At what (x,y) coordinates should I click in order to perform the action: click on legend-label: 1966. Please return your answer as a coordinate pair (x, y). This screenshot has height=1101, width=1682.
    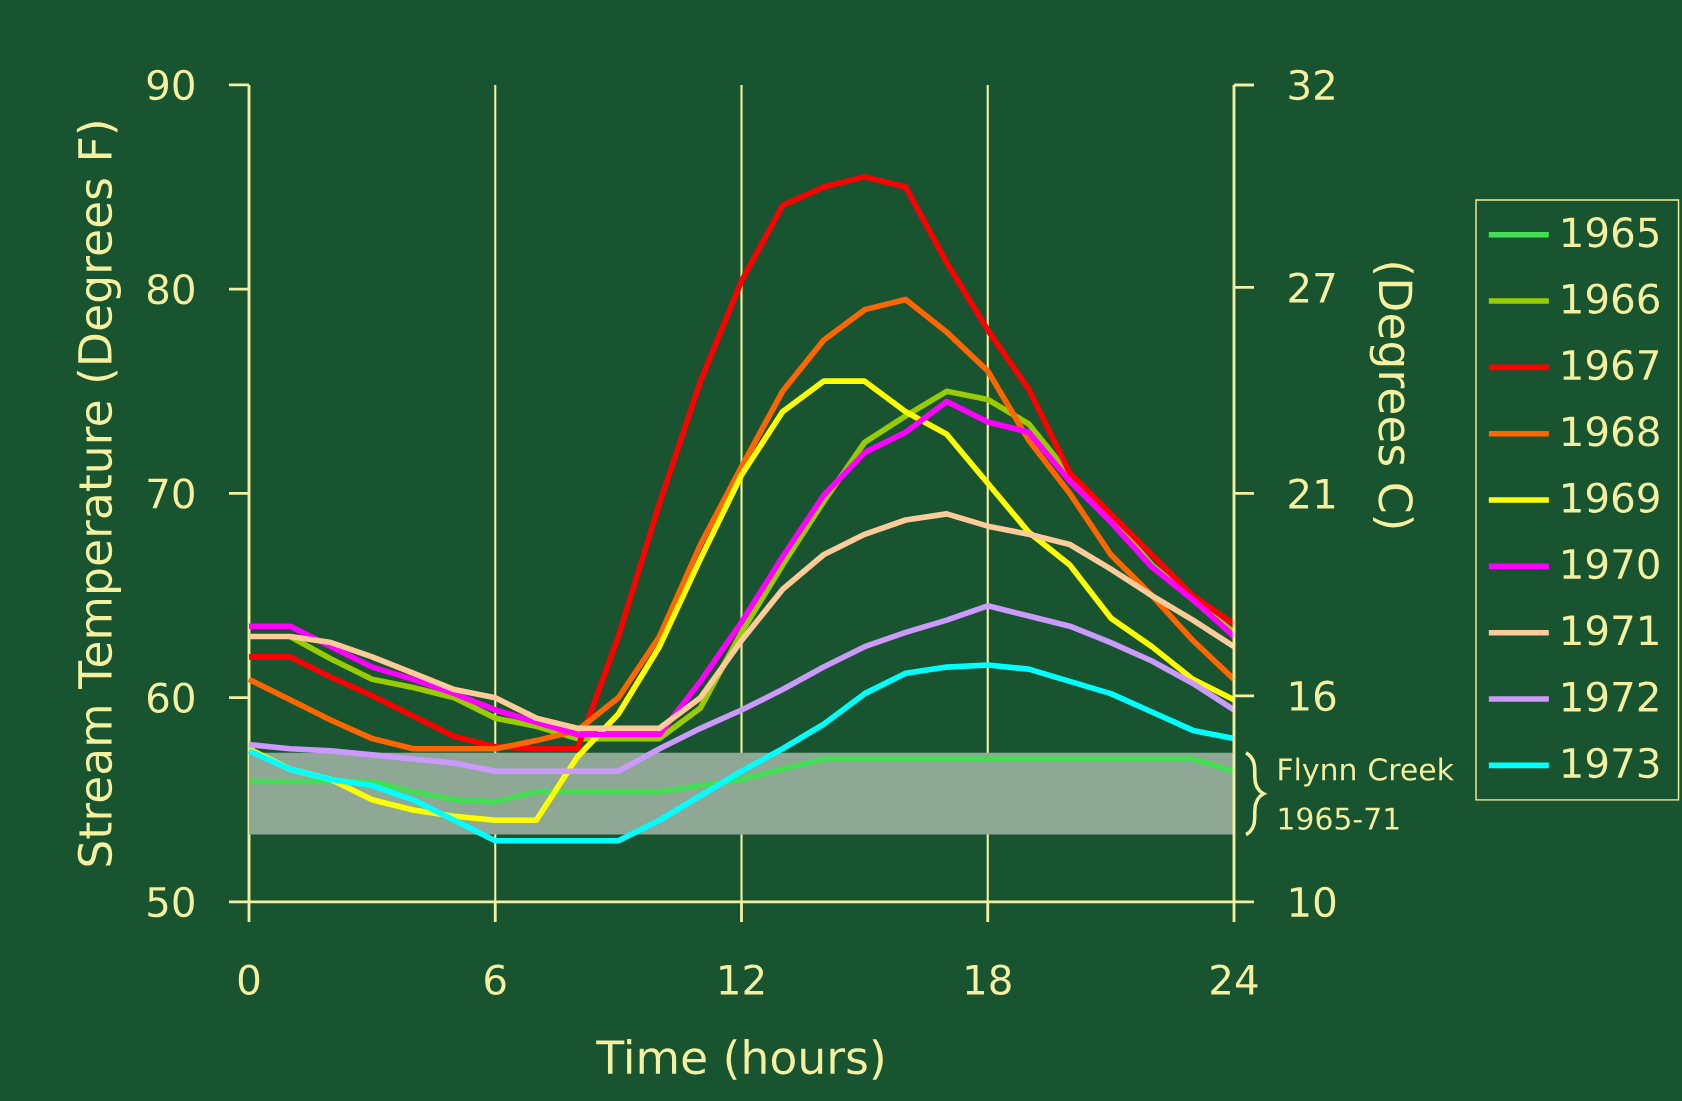
    Looking at the image, I should click on (1611, 298).